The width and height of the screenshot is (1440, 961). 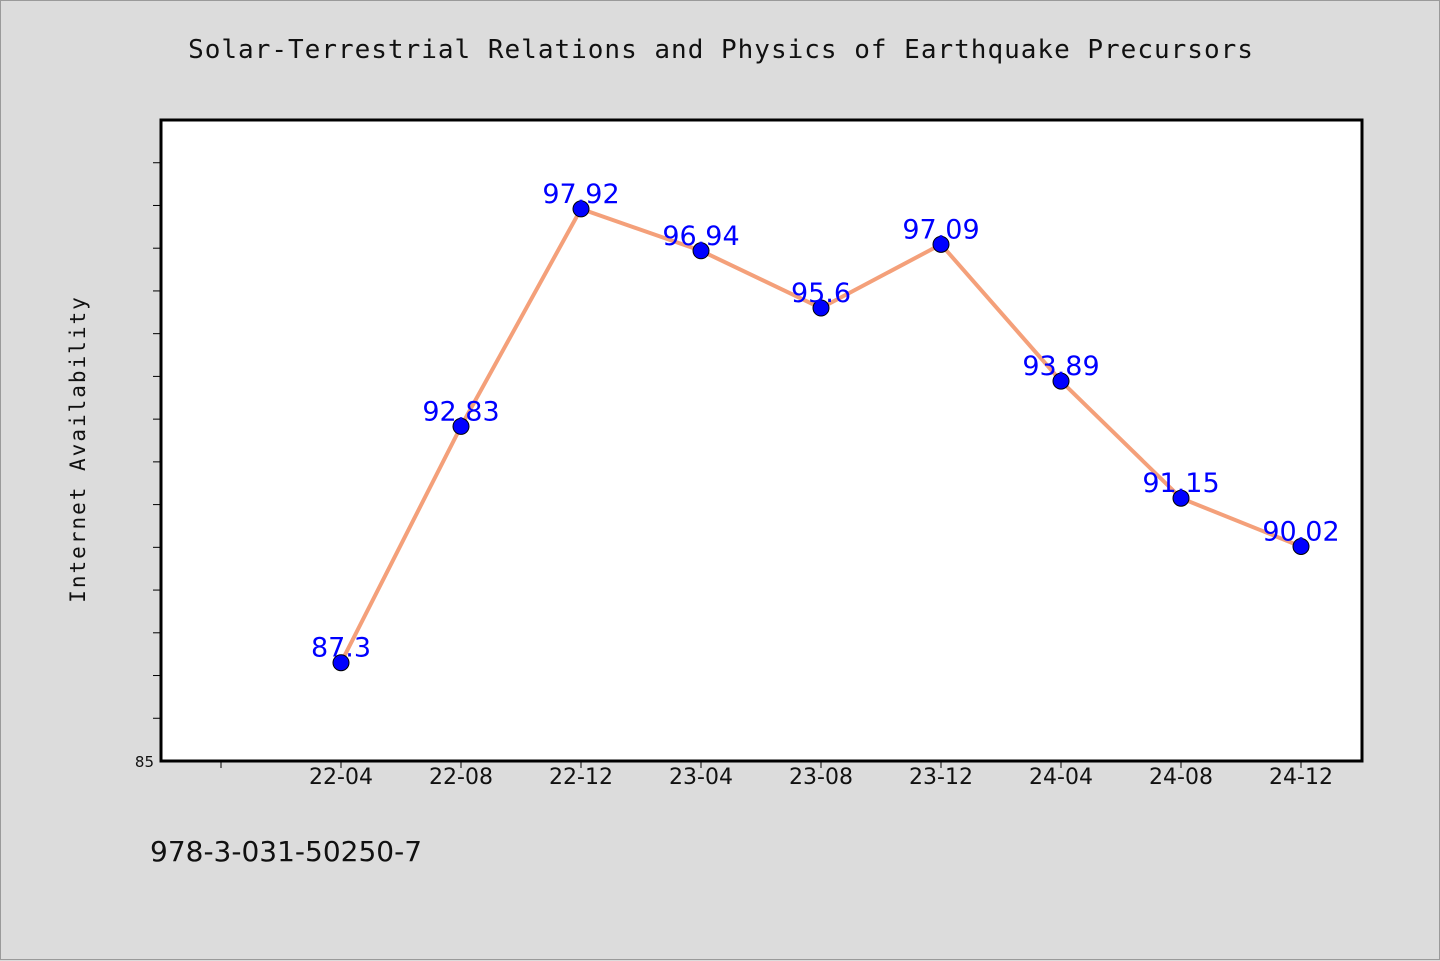 I want to click on data-label: 91.15, so click(x=1180, y=483).